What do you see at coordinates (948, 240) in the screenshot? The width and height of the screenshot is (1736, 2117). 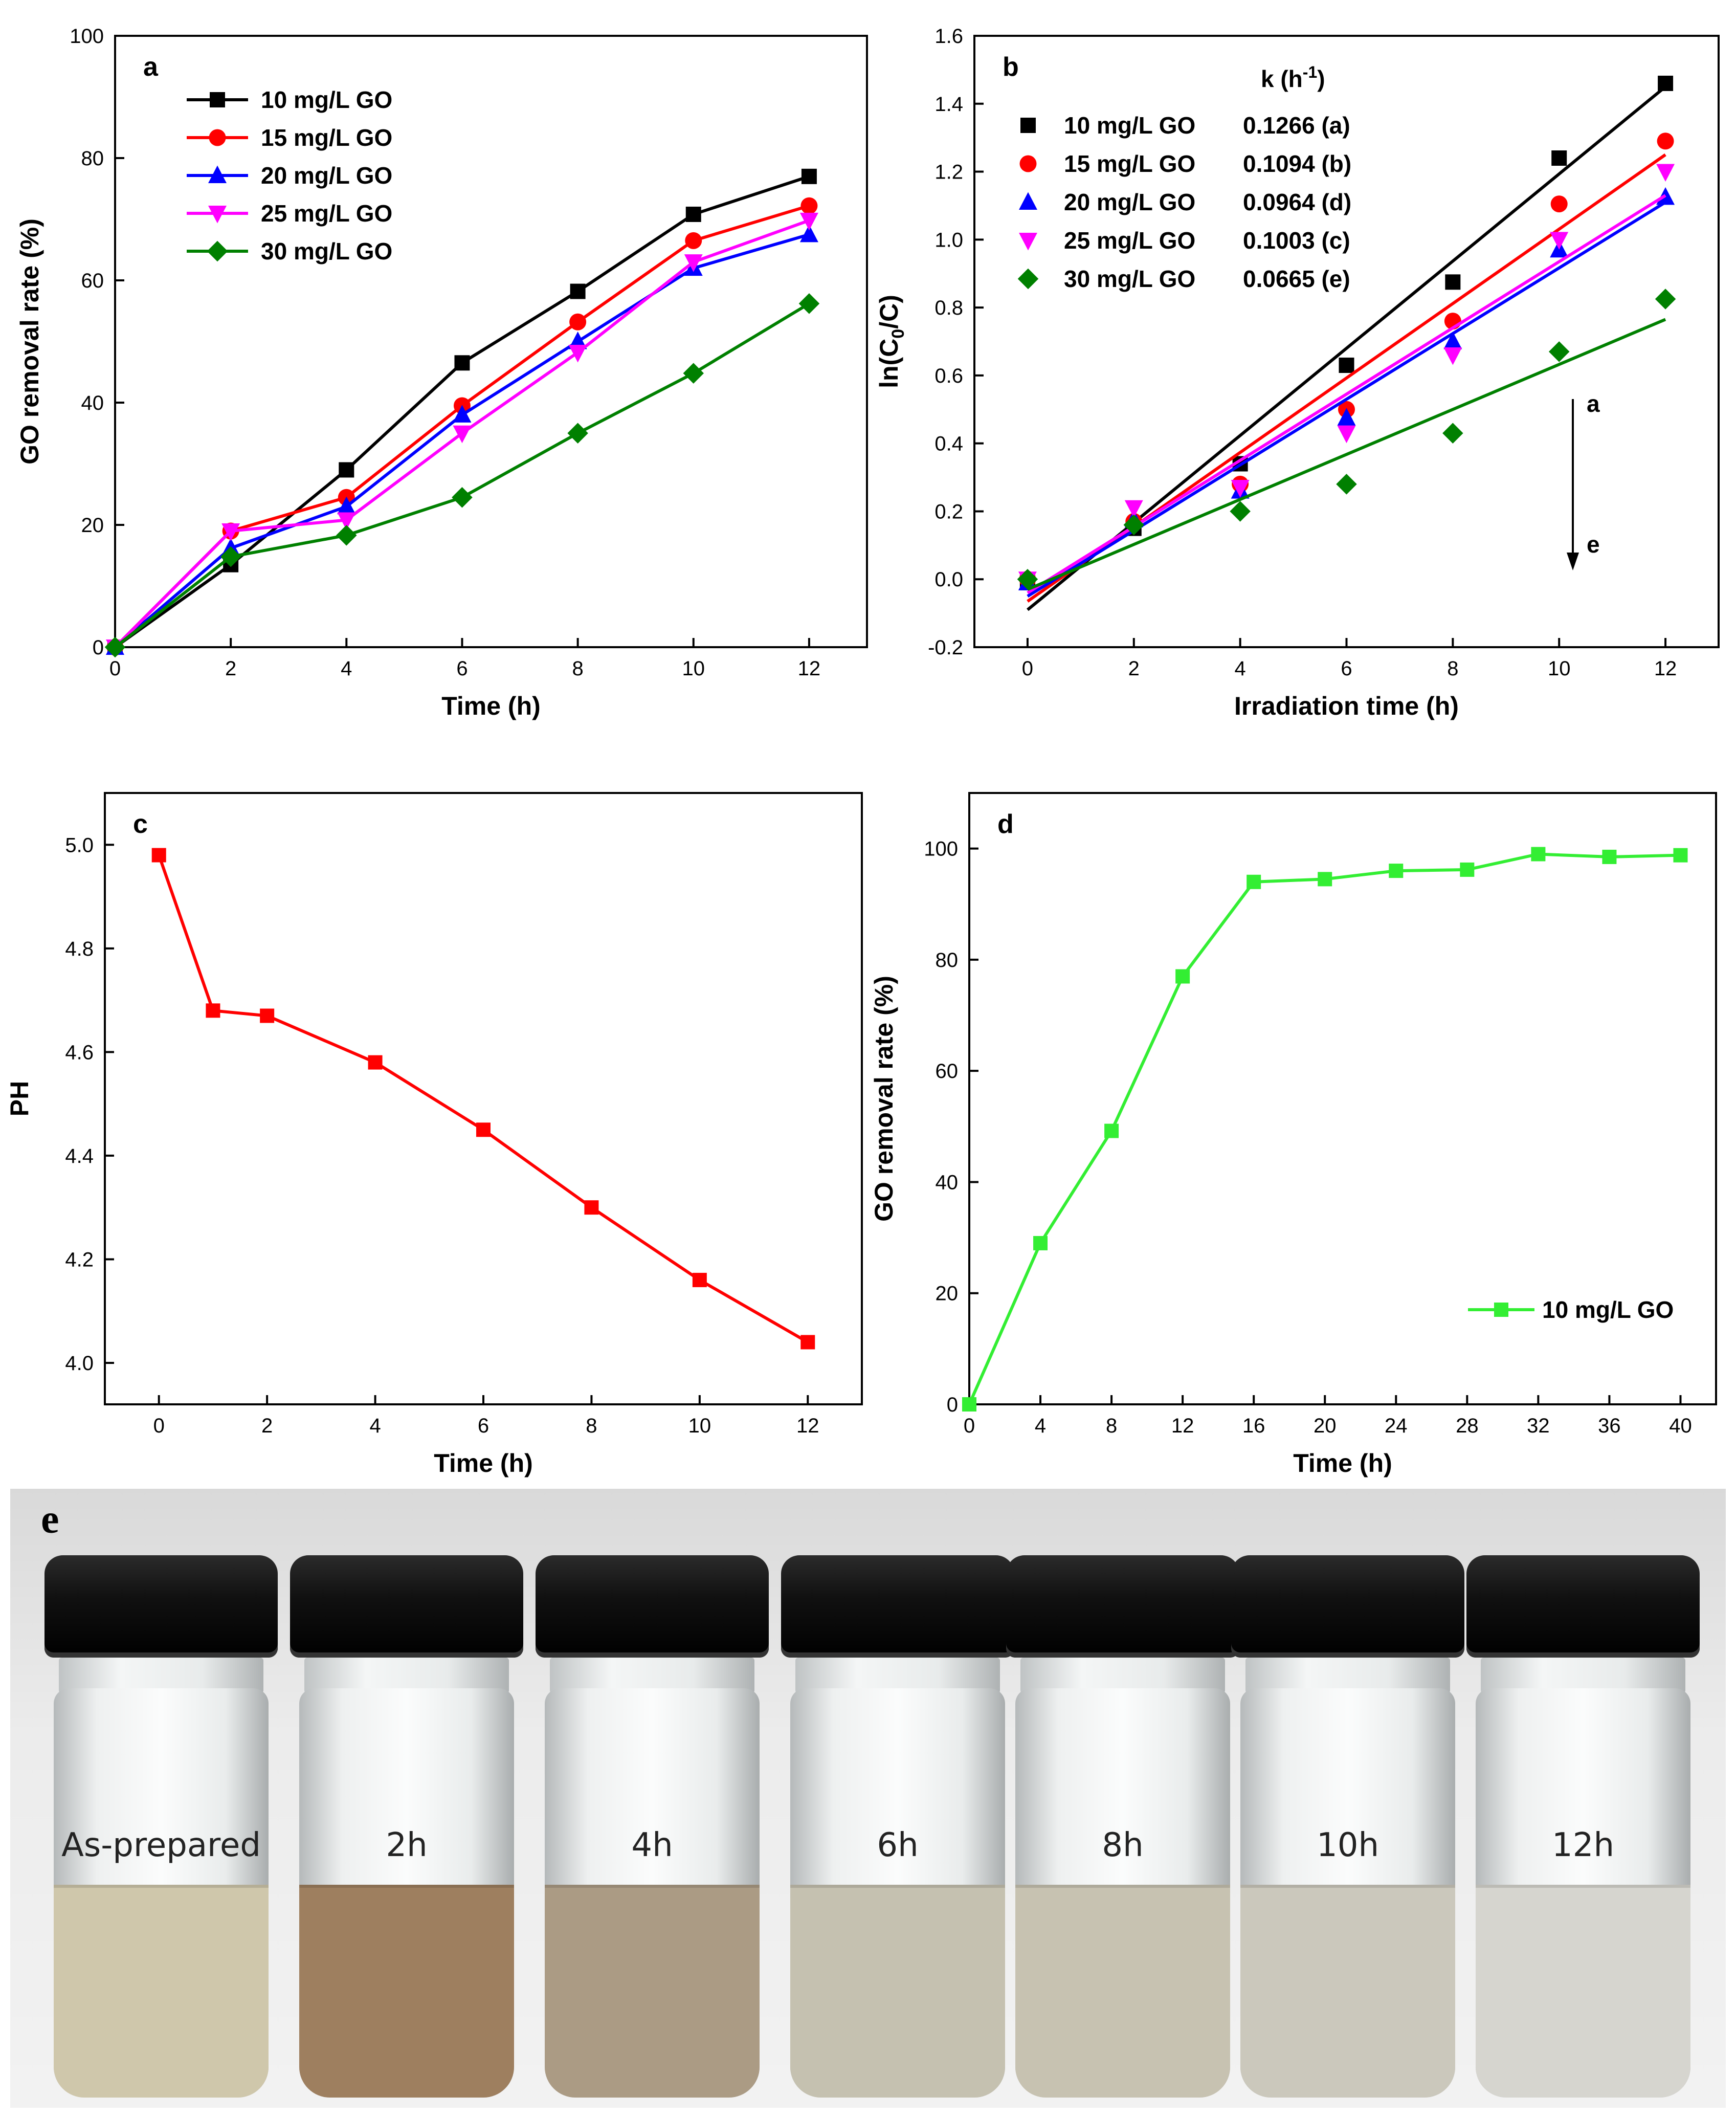 I see `y-tick-label: 1.0` at bounding box center [948, 240].